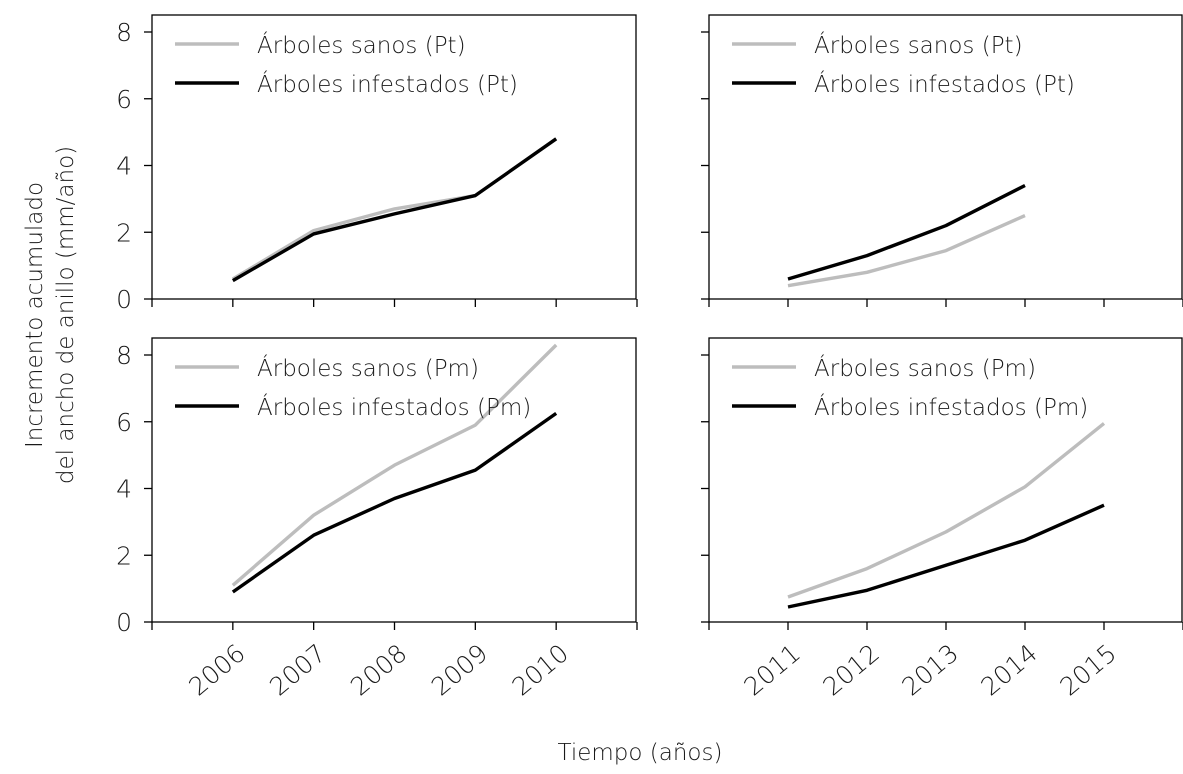 Image resolution: width=1183 pixels, height=774 pixels. Describe the element at coordinates (378, 669) in the screenshot. I see `x-tick-label: 2008` at that location.